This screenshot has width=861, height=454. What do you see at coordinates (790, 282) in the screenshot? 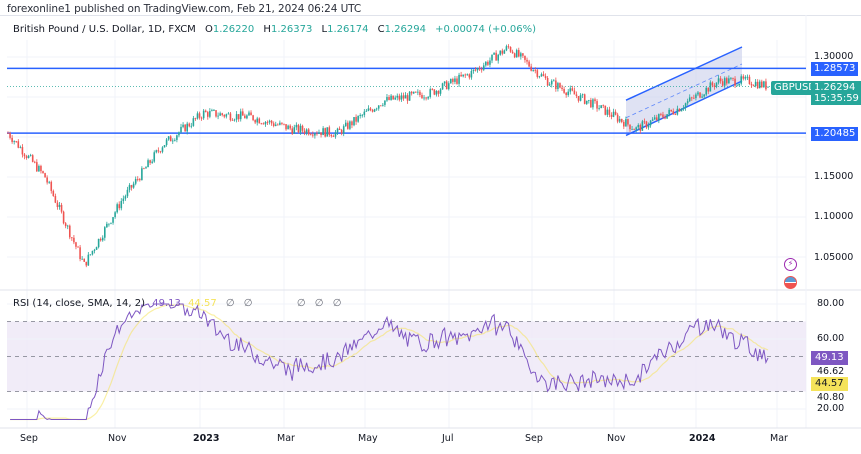
I see `us-flag-event-icon` at bounding box center [790, 282].